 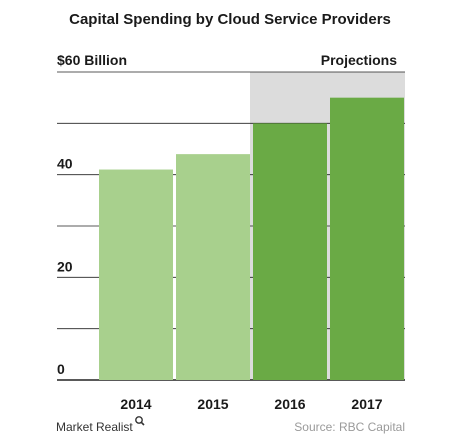 I want to click on bar-2016, so click(x=290, y=251).